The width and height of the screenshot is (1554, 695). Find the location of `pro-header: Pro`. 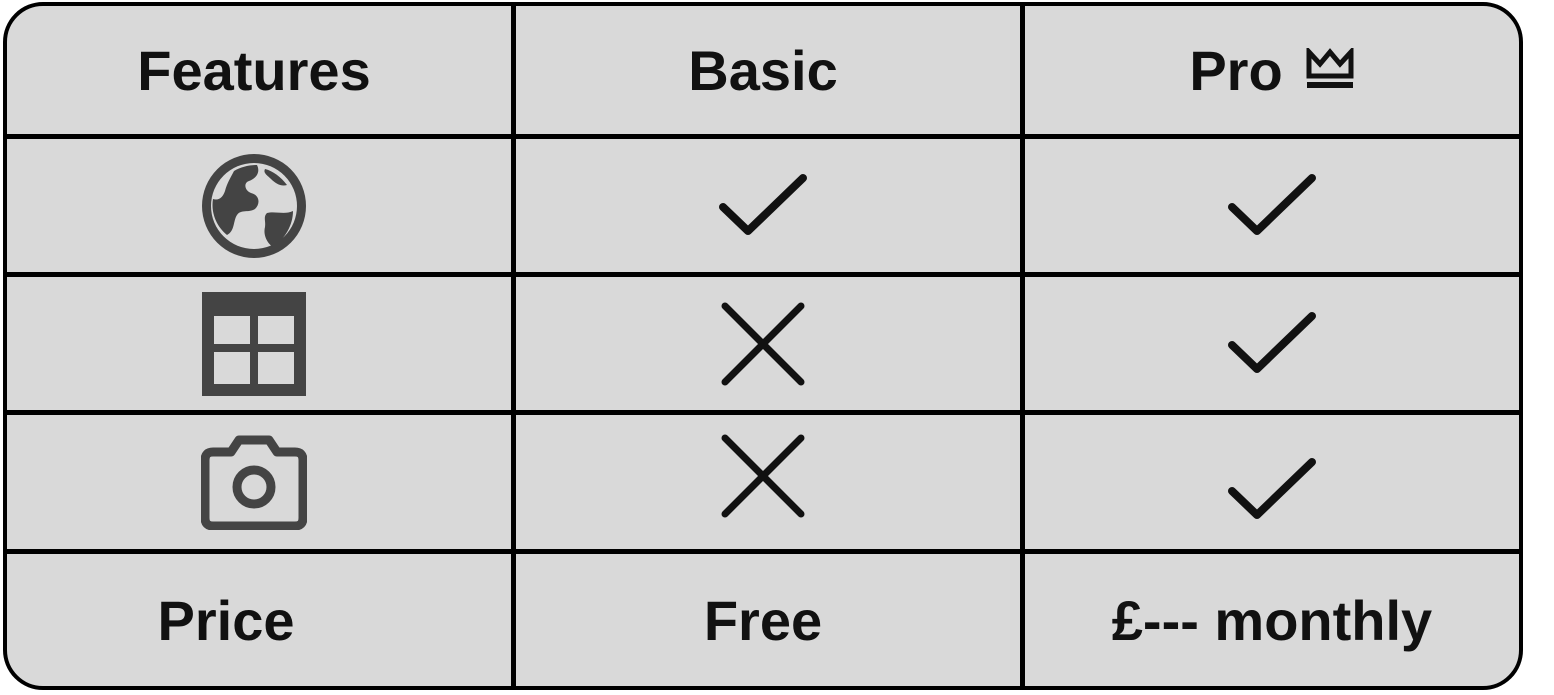

pro-header: Pro is located at coordinates (1236, 70).